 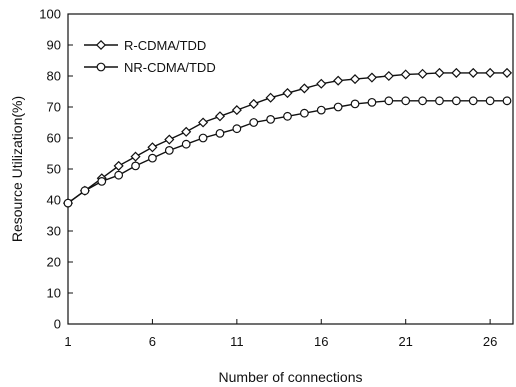 I want to click on x-tick-label: 16, so click(x=321, y=341).